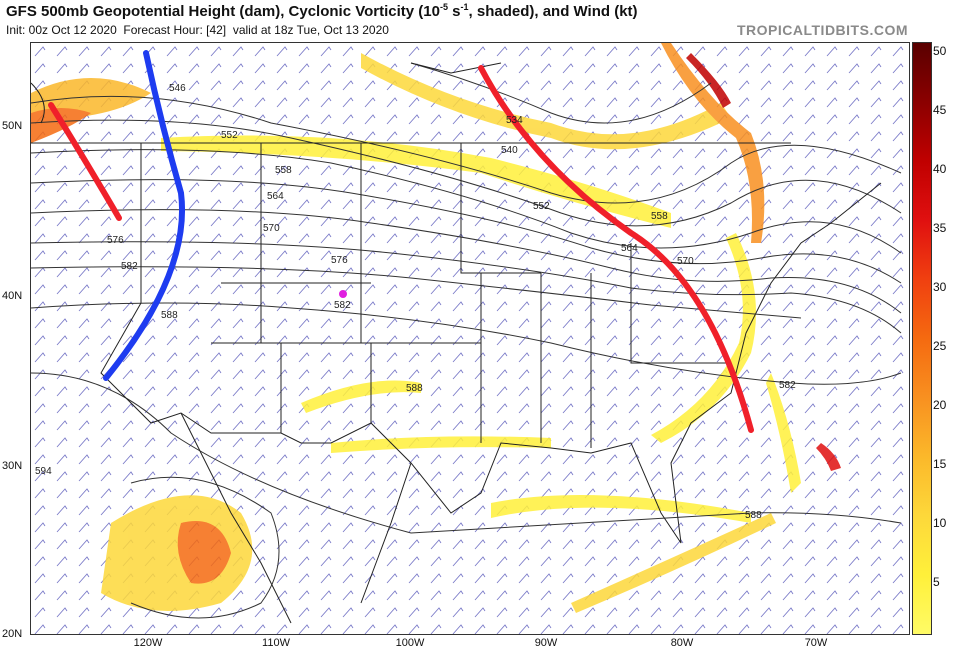 The width and height of the screenshot is (960, 652). I want to click on lon-label-80w: 80W, so click(682, 643).